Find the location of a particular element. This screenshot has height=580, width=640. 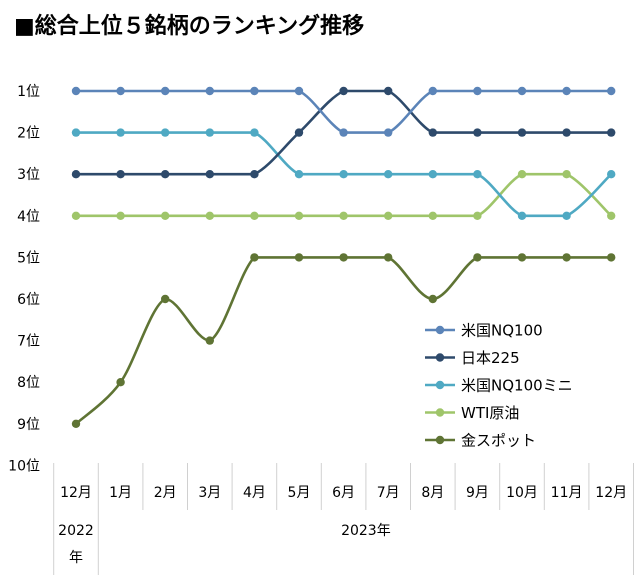

x-tick-label: 6月 is located at coordinates (343, 493).